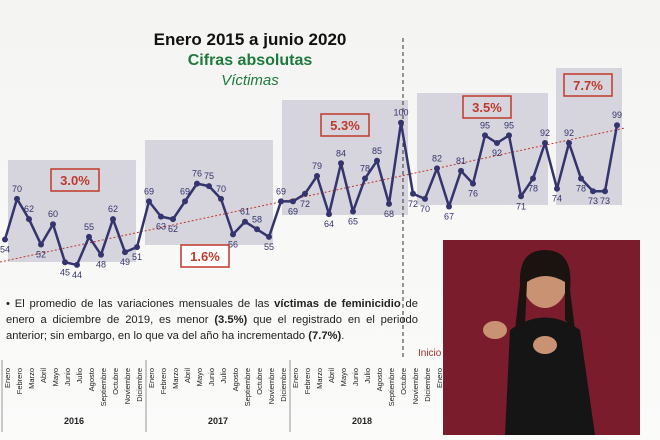 This screenshot has width=660, height=440. Describe the element at coordinates (353, 222) in the screenshot. I see `data-label: 65` at that location.